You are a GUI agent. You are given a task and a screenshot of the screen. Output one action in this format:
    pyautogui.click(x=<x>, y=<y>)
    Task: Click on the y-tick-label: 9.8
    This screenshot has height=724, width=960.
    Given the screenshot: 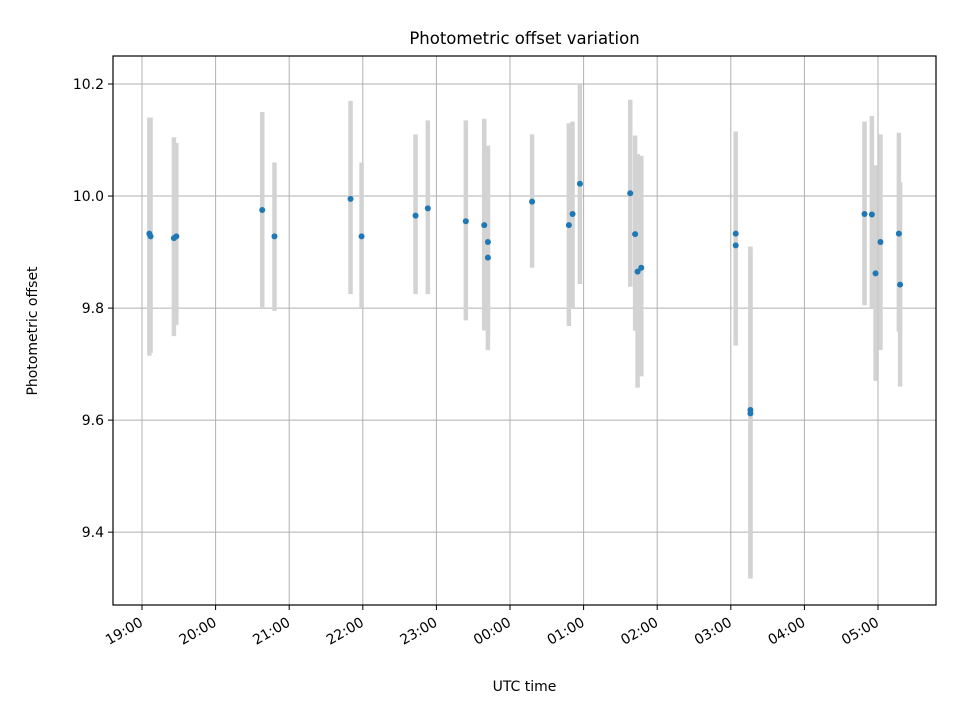 What is the action you would take?
    pyautogui.click(x=93, y=309)
    